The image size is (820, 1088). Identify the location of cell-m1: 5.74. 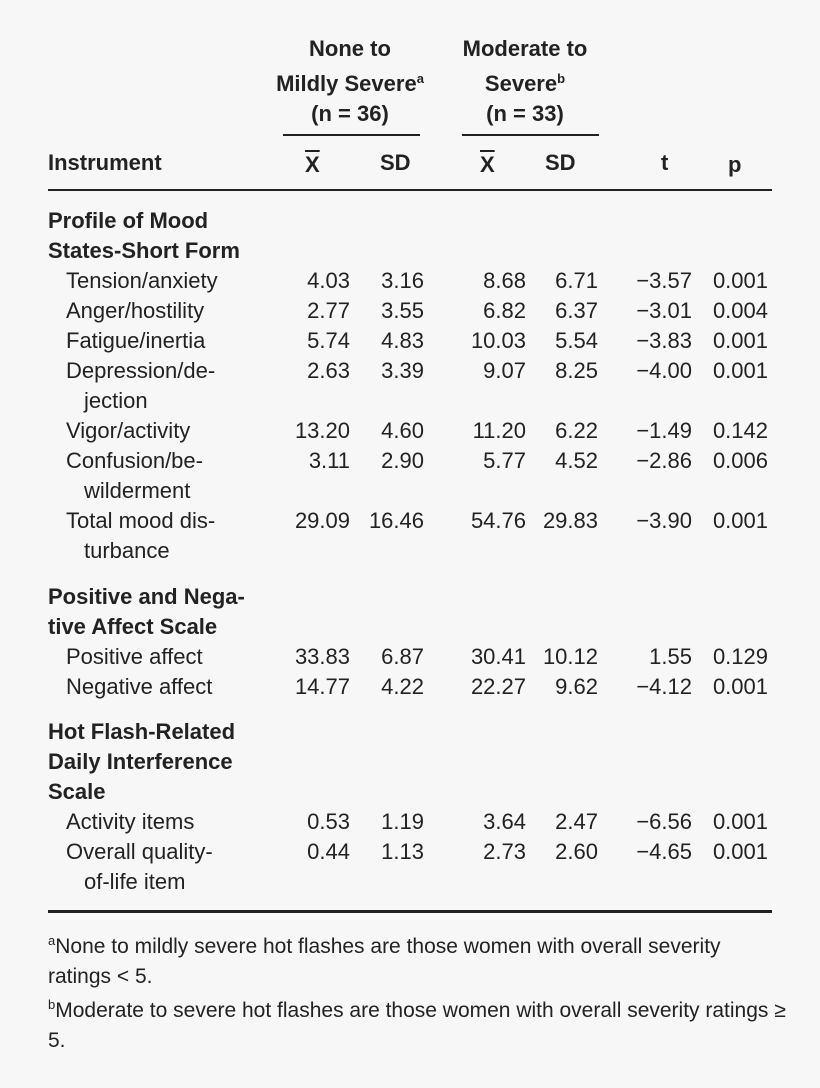
(328, 340).